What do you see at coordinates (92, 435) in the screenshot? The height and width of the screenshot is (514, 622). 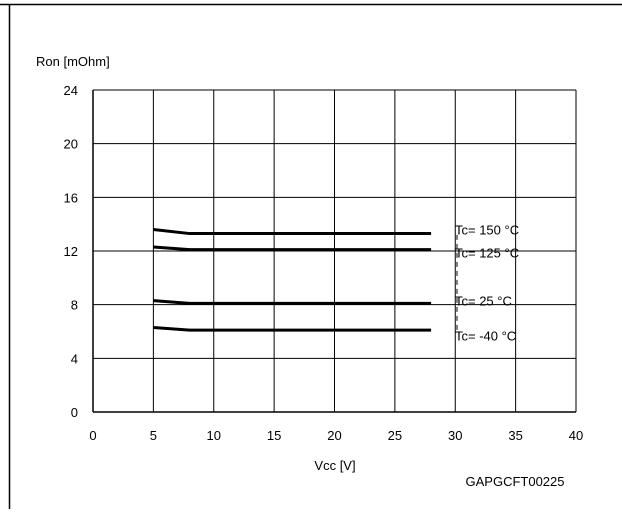 I see `x-tick-label-0: 0` at bounding box center [92, 435].